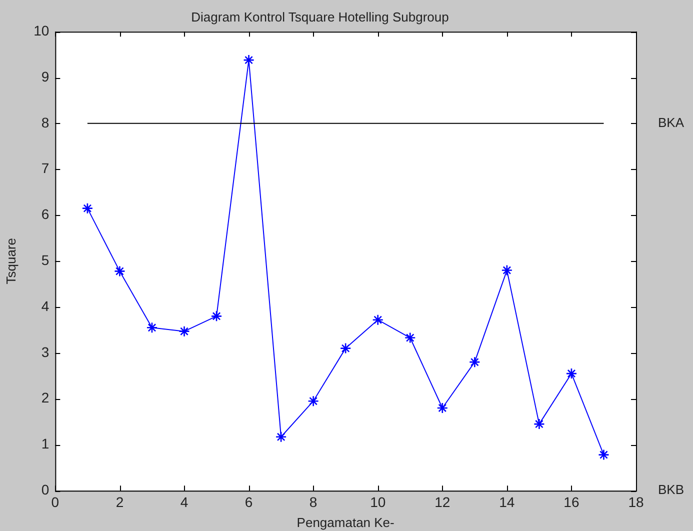  I want to click on x-tick-label: 0, so click(55, 502).